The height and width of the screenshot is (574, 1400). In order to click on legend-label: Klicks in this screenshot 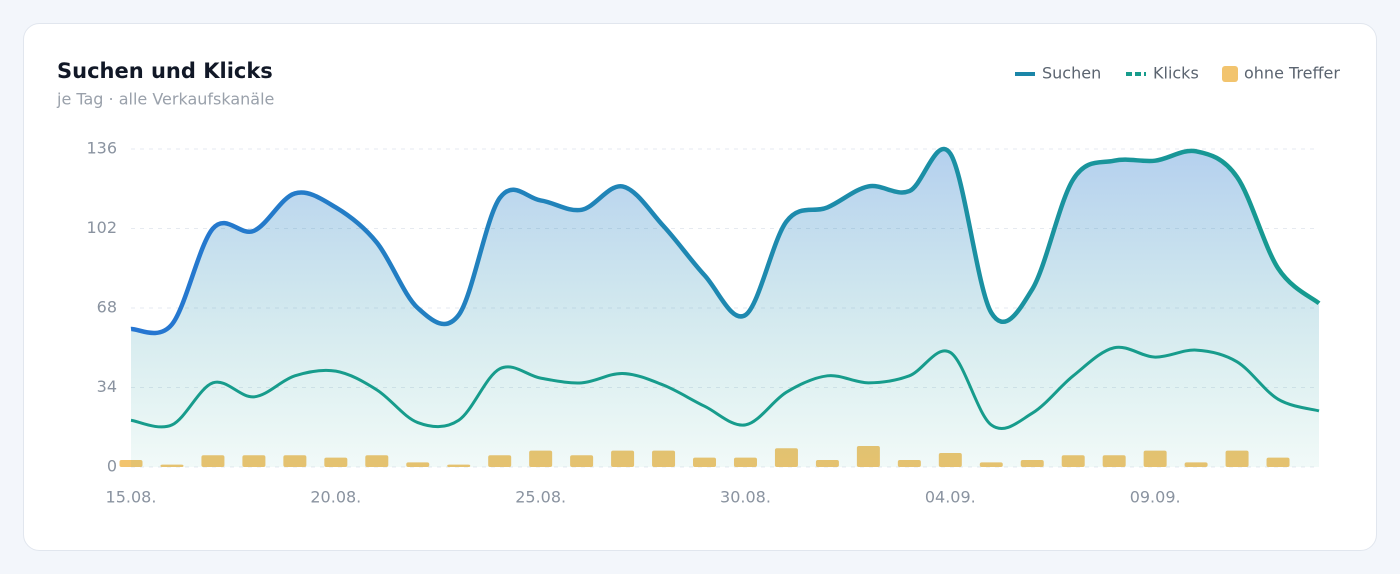, I will do `click(1176, 73)`.